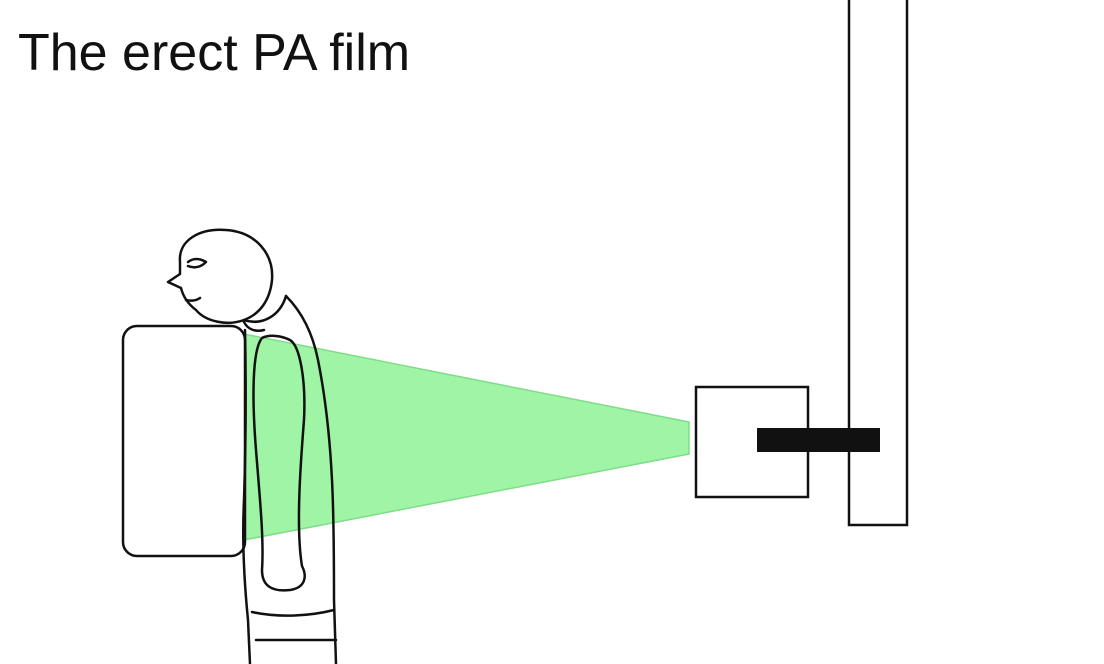 Image resolution: width=1104 pixels, height=664 pixels. What do you see at coordinates (197, 263) in the screenshot?
I see `patient-eye` at bounding box center [197, 263].